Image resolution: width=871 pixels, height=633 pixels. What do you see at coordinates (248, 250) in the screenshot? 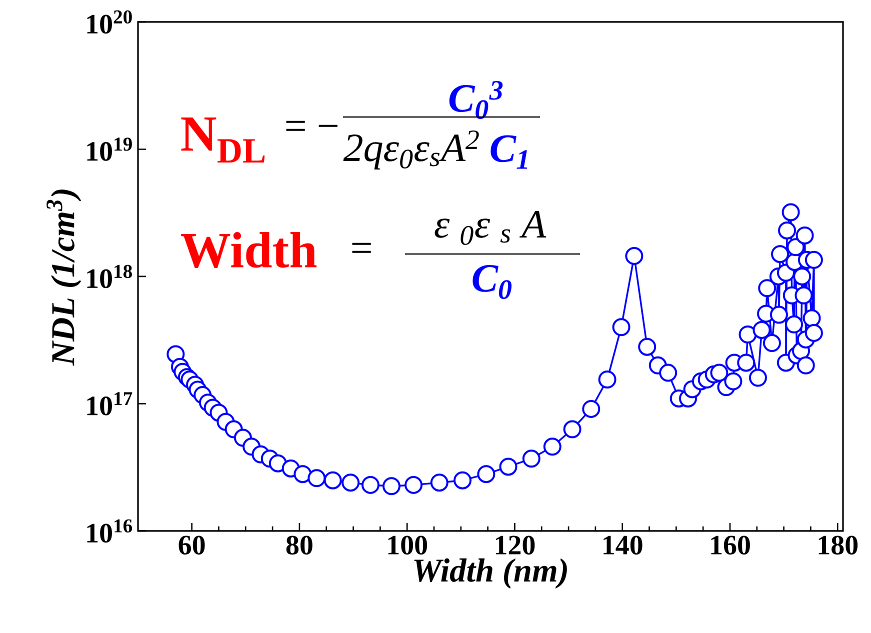
I see `annotation: Width` at bounding box center [248, 250].